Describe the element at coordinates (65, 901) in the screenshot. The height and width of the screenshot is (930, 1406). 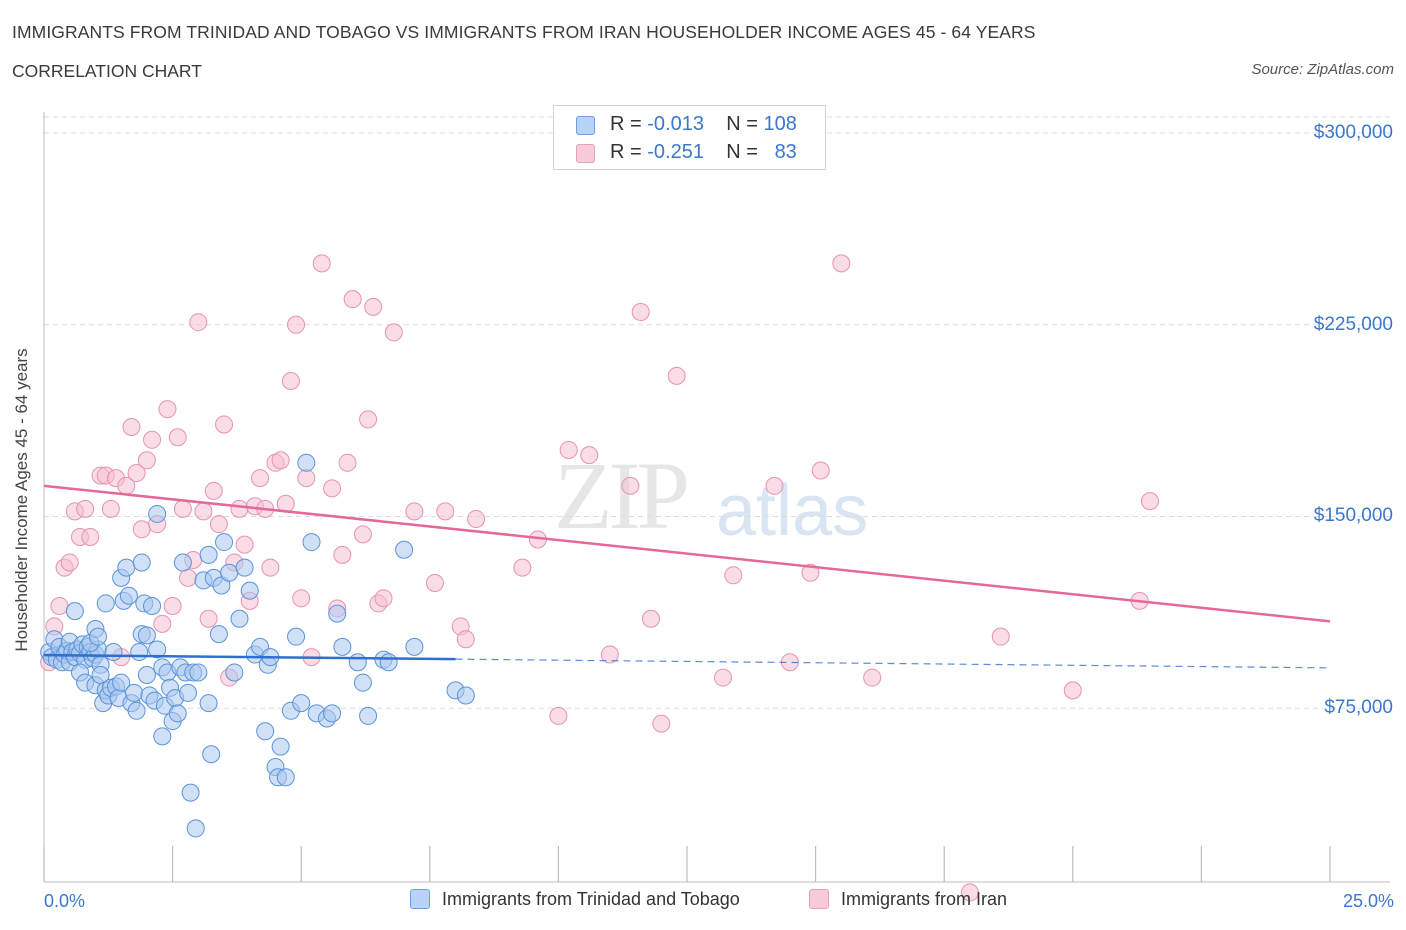
I see `x-tick-min: 0.0%` at that location.